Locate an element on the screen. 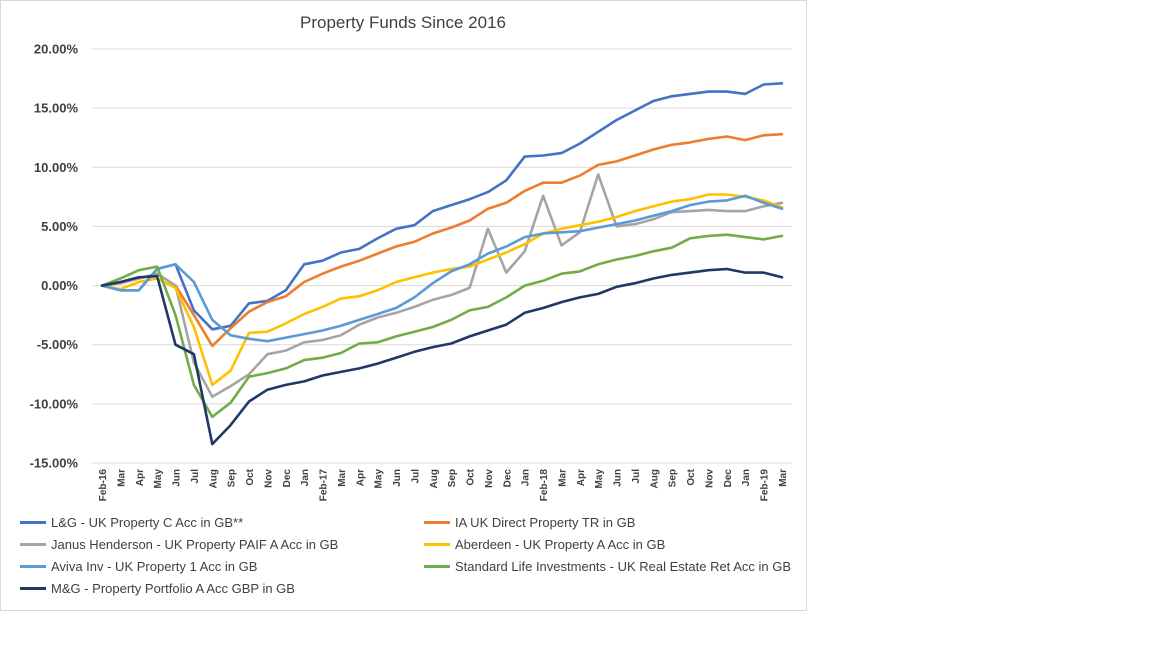 This screenshot has height=648, width=1152. legend-item: L&G - UK Property C Acc in GB** is located at coordinates (131, 522).